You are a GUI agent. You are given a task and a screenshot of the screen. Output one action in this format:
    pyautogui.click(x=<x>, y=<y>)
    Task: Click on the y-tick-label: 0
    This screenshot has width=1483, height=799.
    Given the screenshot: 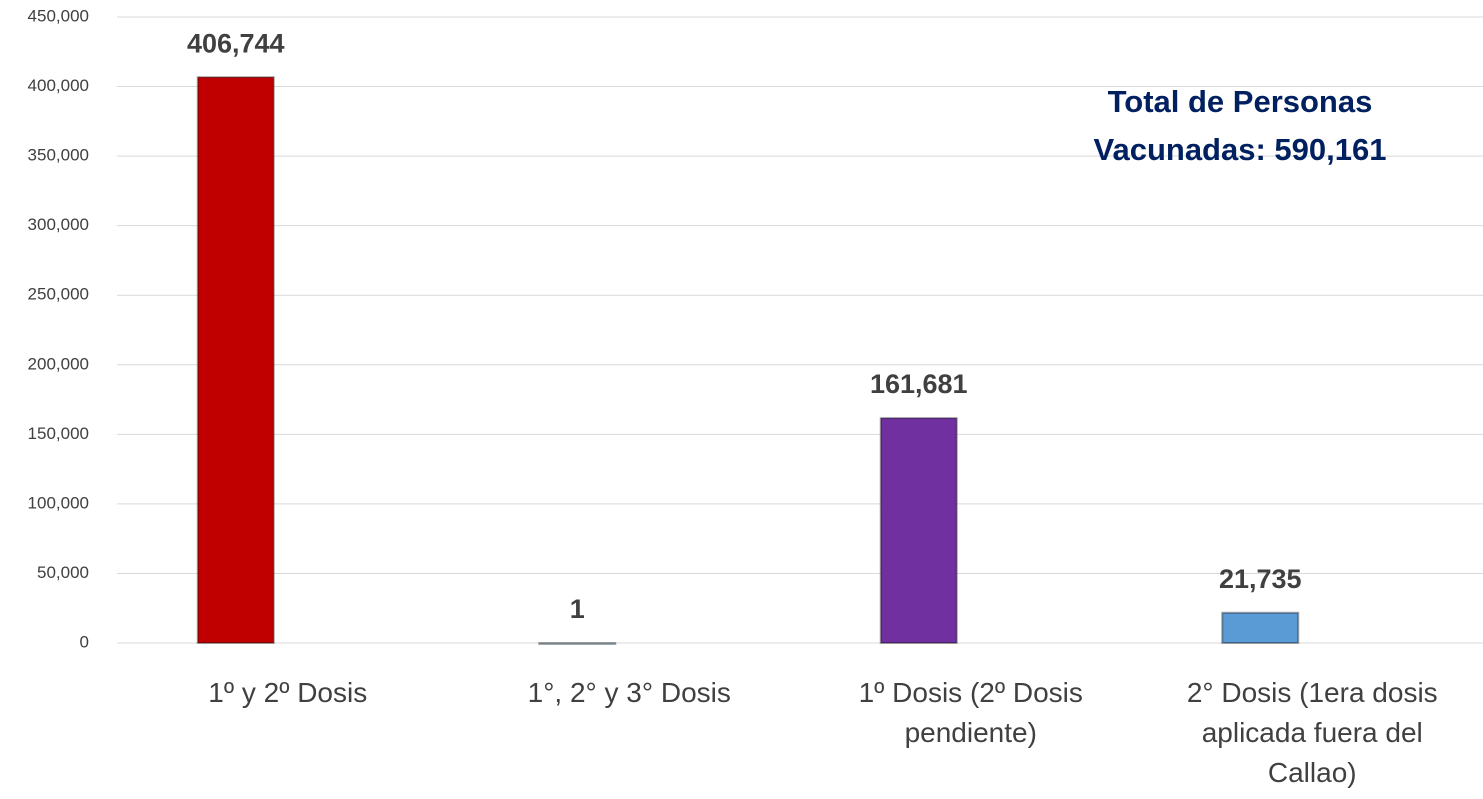 What is the action you would take?
    pyautogui.click(x=84, y=641)
    